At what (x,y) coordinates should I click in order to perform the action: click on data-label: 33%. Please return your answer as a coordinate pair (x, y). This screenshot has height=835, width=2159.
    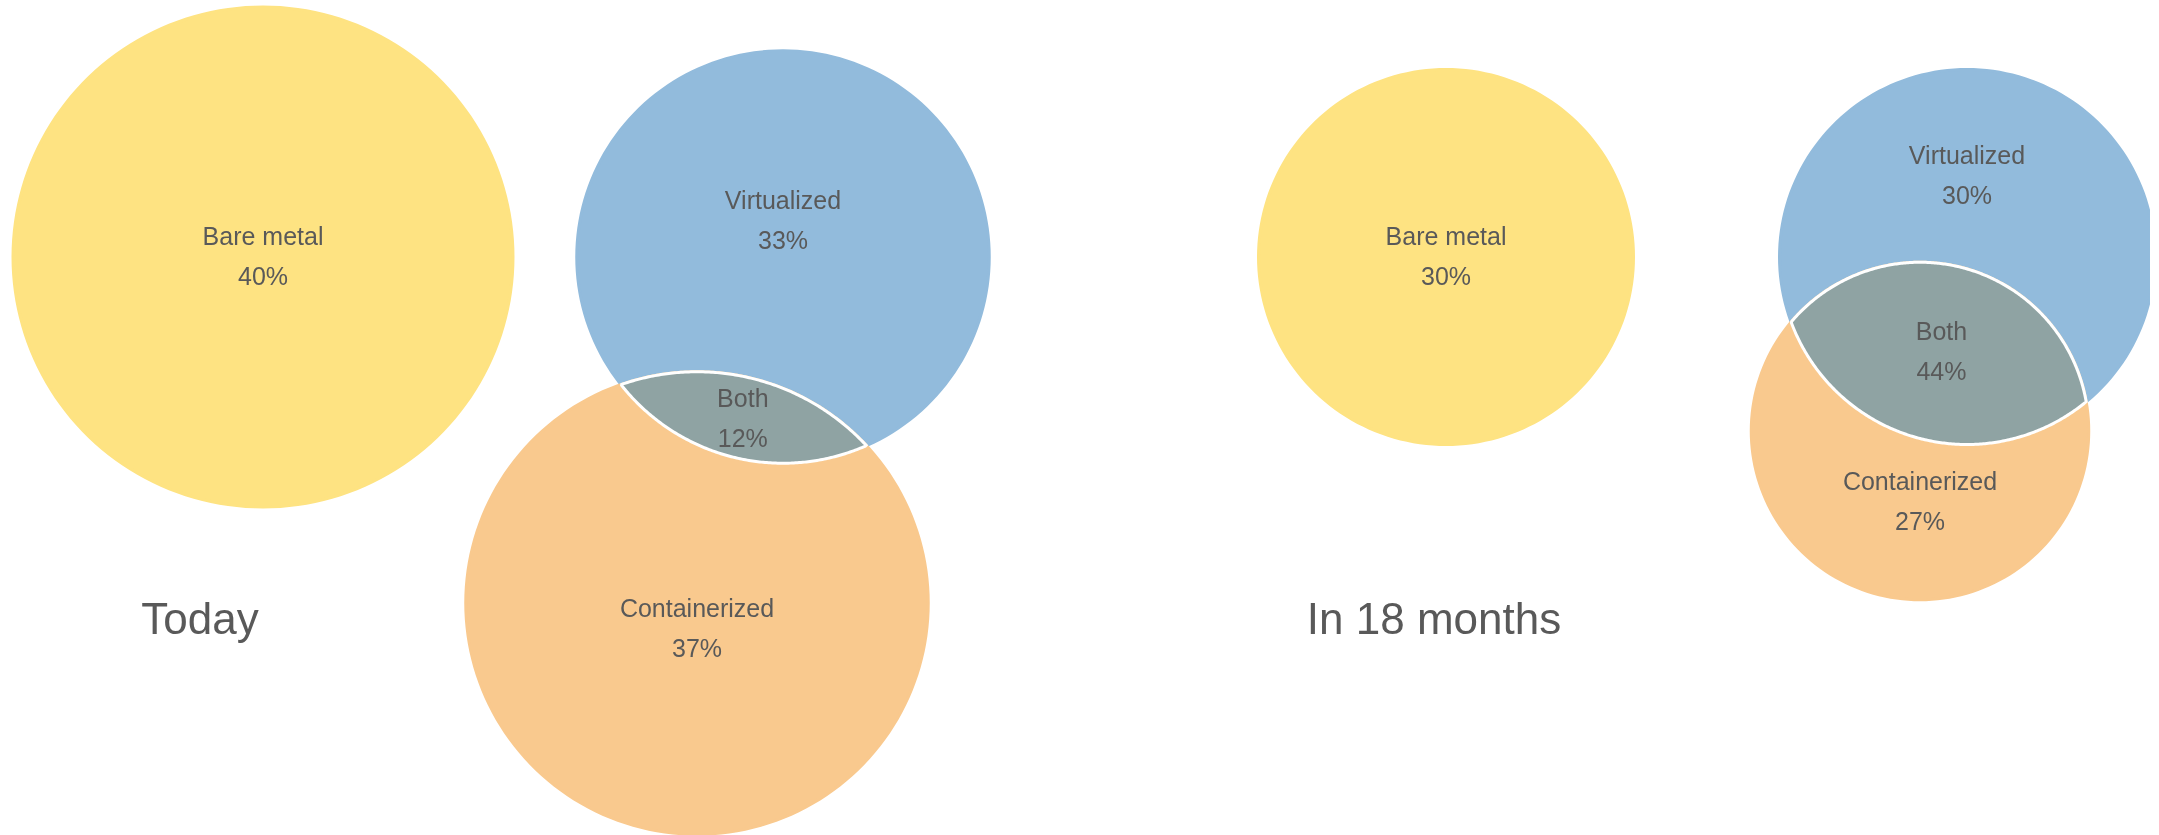
    Looking at the image, I should click on (783, 240).